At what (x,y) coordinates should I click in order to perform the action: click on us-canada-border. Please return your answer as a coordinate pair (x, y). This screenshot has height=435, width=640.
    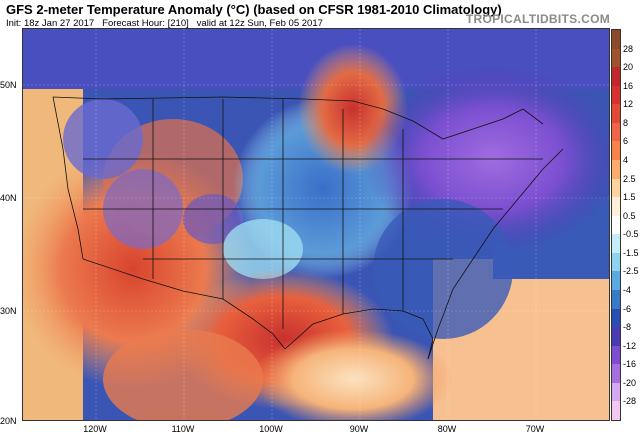
    Looking at the image, I should click on (298, 118).